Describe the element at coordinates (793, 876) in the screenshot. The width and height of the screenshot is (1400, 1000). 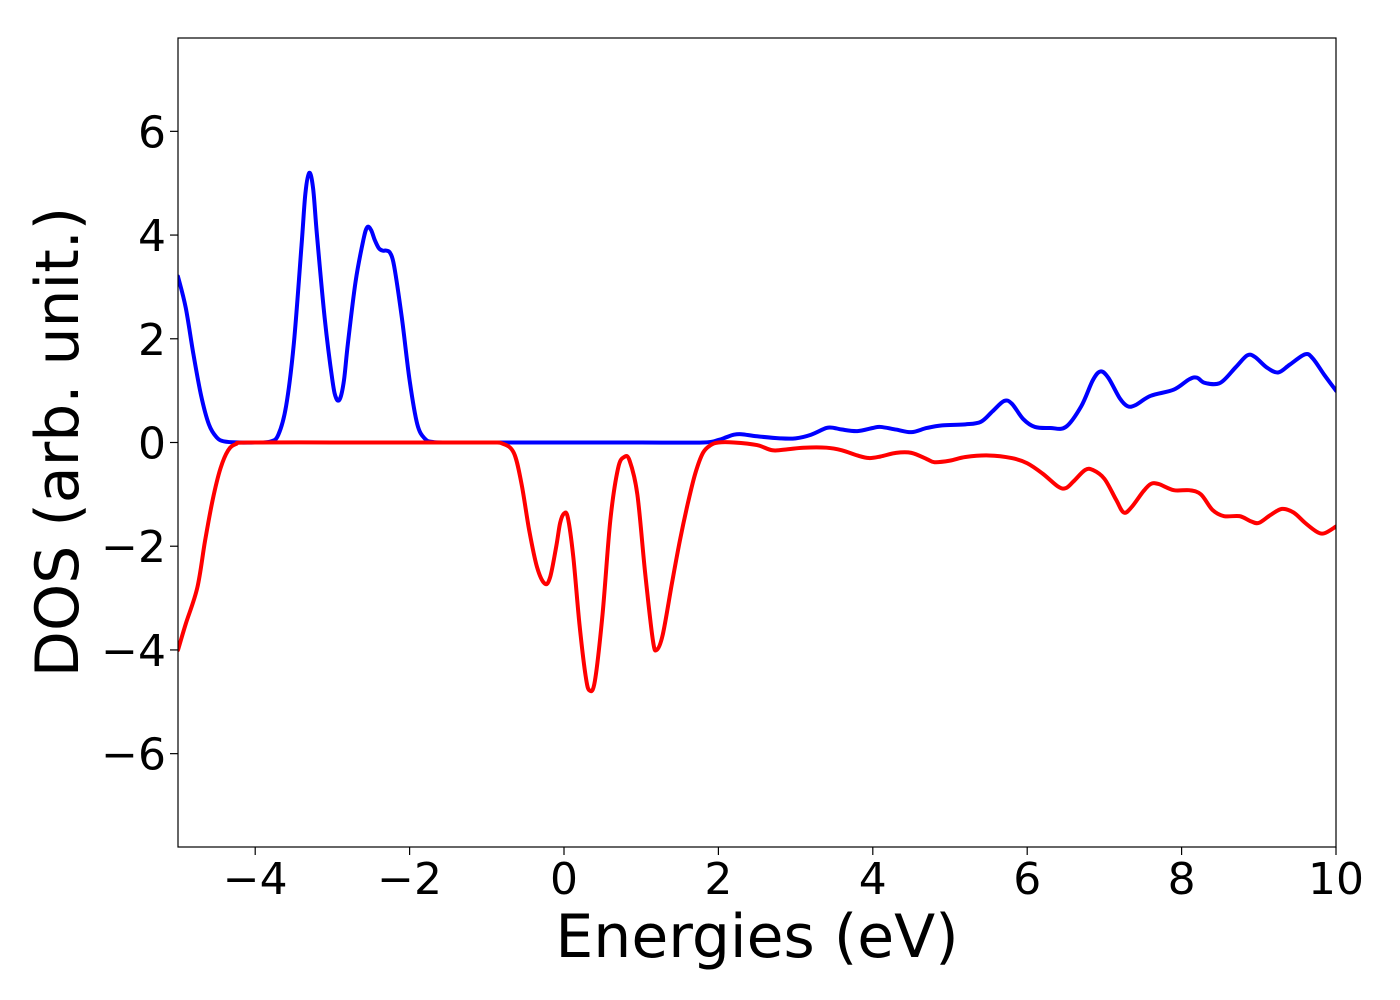
I see `x-axis: −4 −2 0 2 4 6 8 10` at that location.